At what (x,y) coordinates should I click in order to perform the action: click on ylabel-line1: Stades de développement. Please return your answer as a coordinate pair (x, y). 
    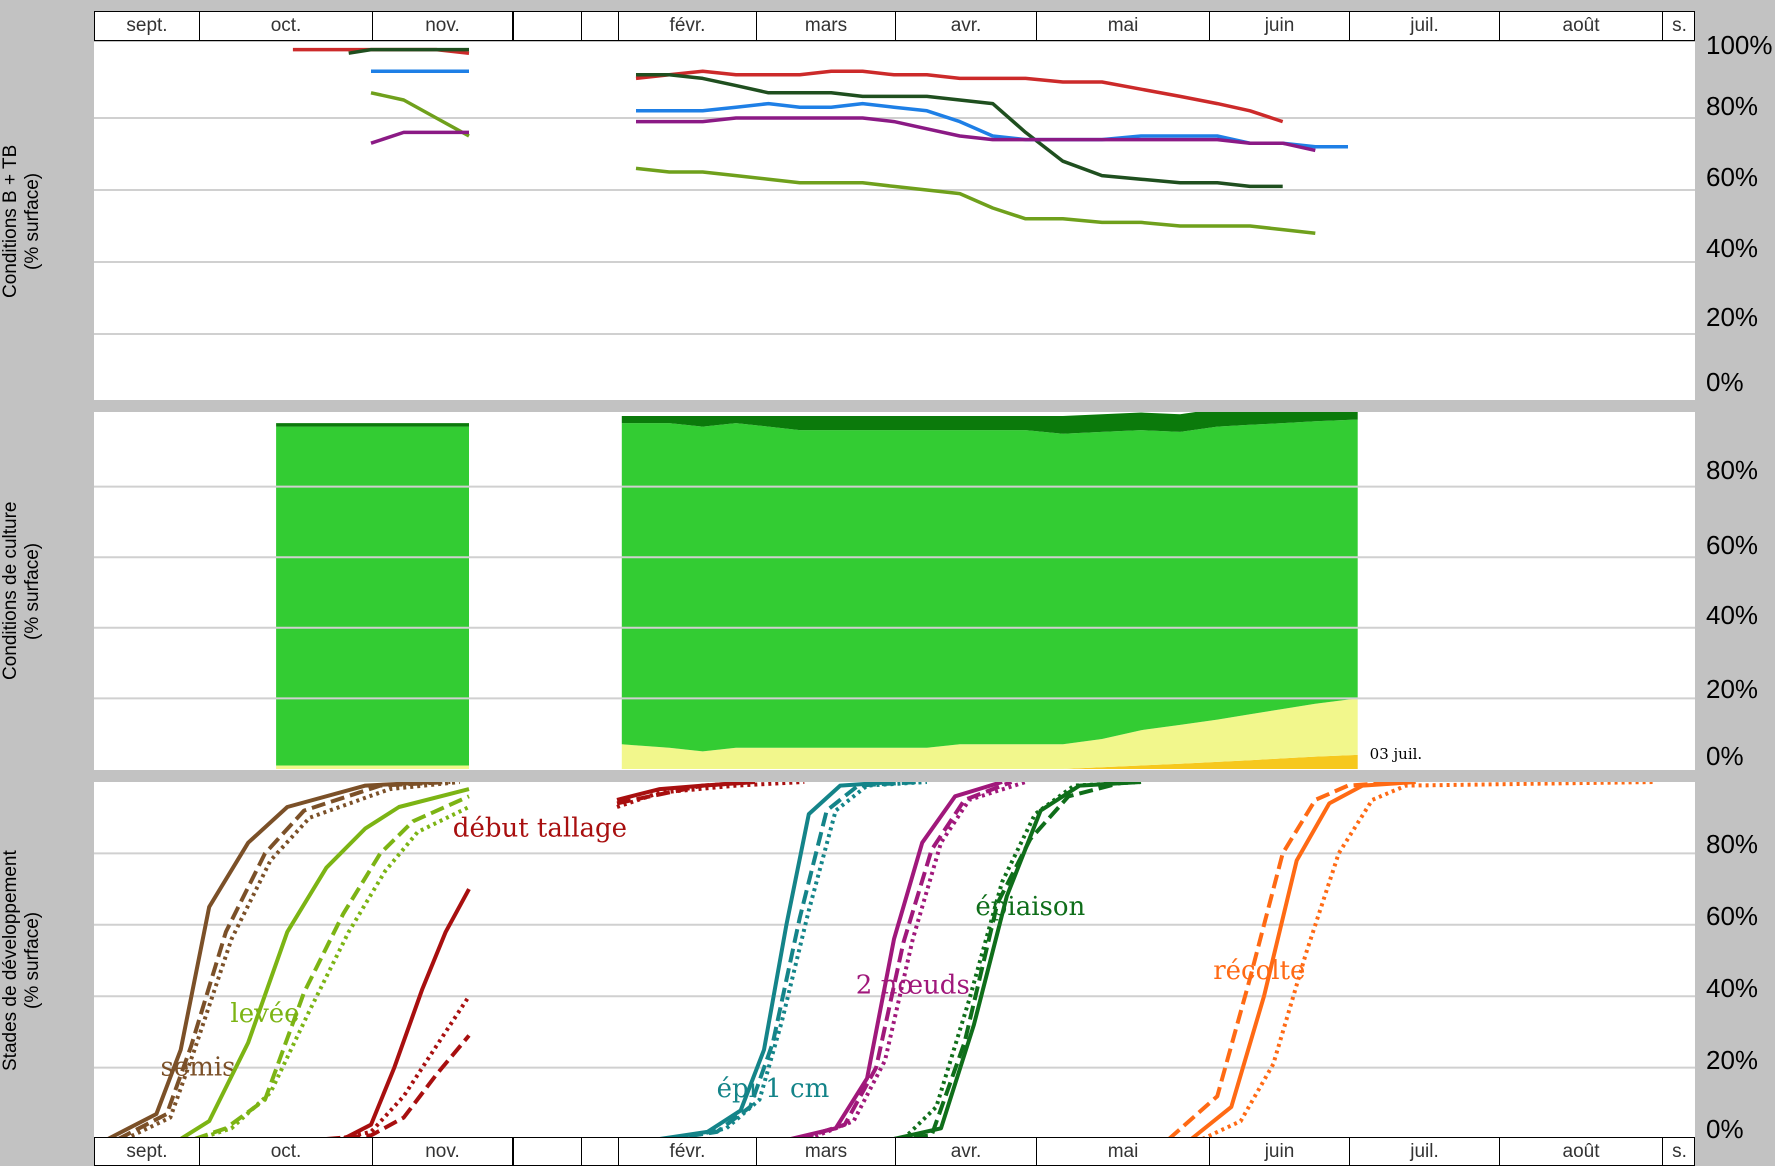
    Looking at the image, I should click on (10, 960).